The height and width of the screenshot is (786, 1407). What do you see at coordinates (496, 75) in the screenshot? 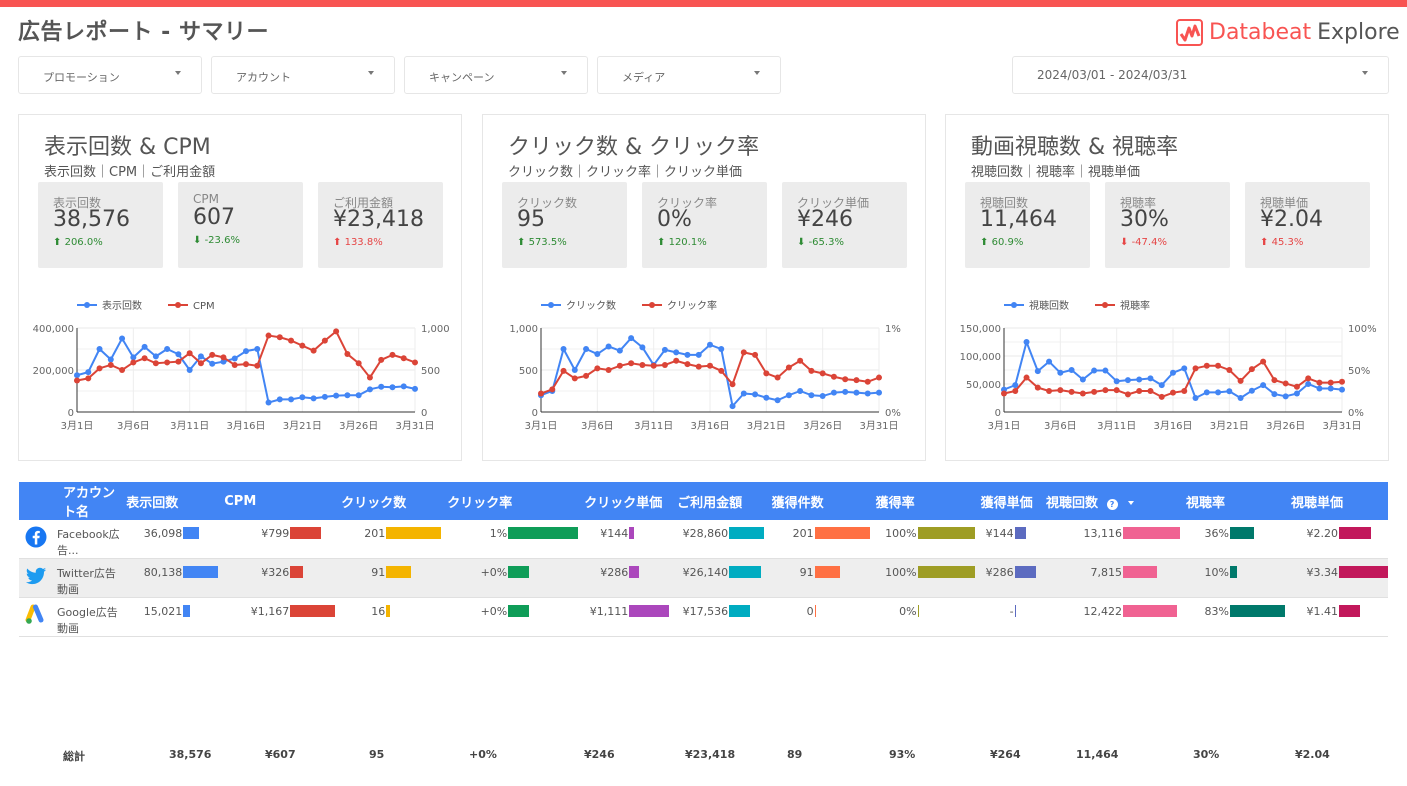
I see `filter-campaign: キャンペーン` at bounding box center [496, 75].